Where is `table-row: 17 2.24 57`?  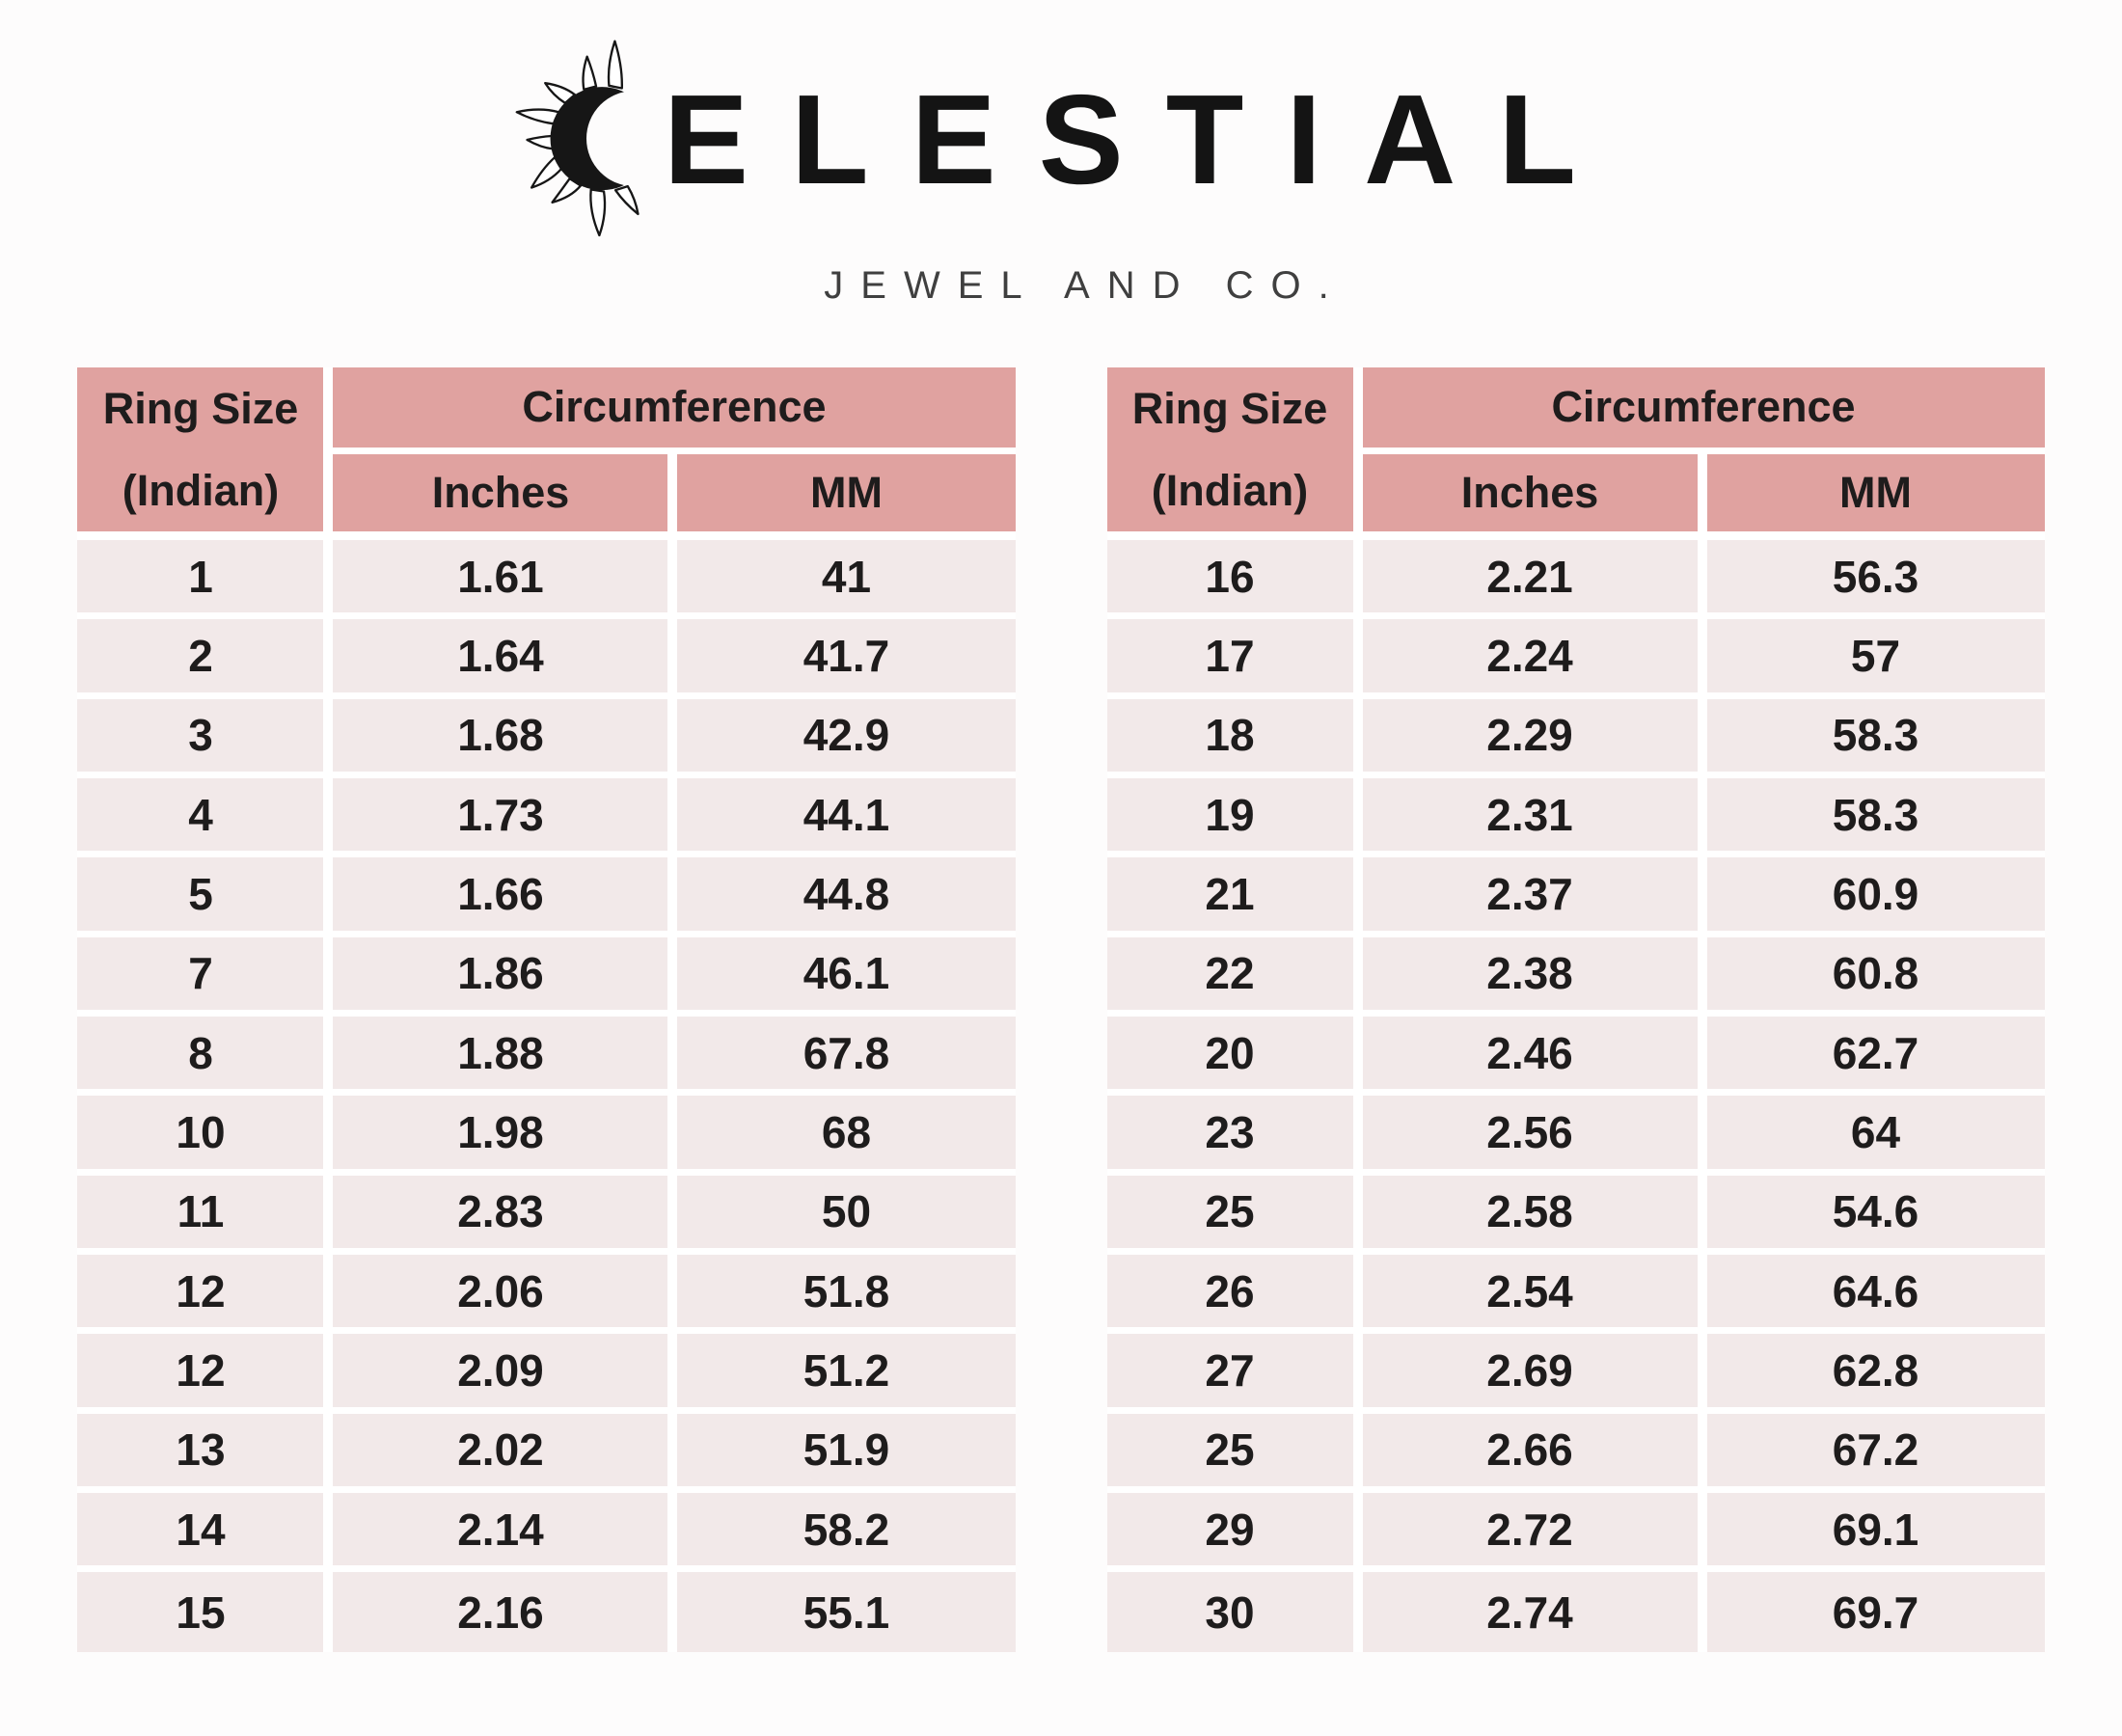
table-row: 17 2.24 57 is located at coordinates (1576, 659).